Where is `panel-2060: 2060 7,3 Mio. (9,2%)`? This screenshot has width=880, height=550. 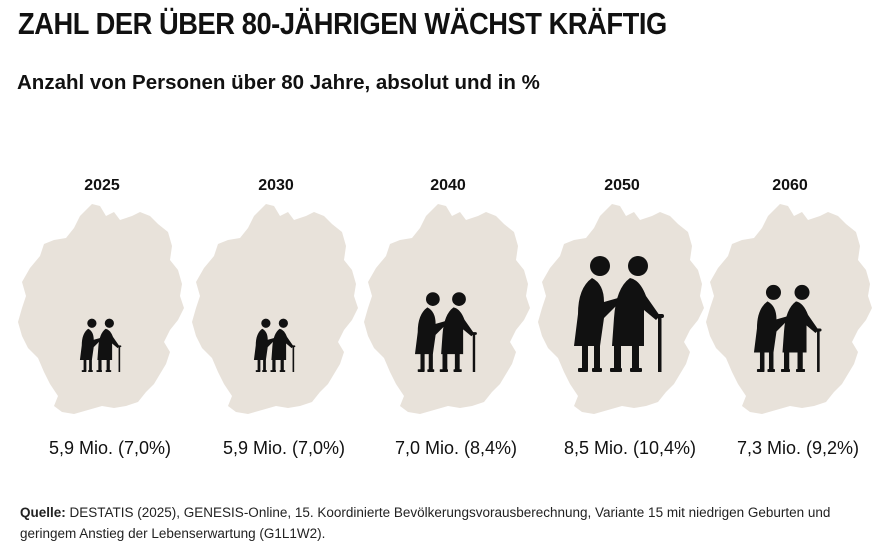 panel-2060: 2060 7,3 Mio. (9,2%) is located at coordinates (789, 317).